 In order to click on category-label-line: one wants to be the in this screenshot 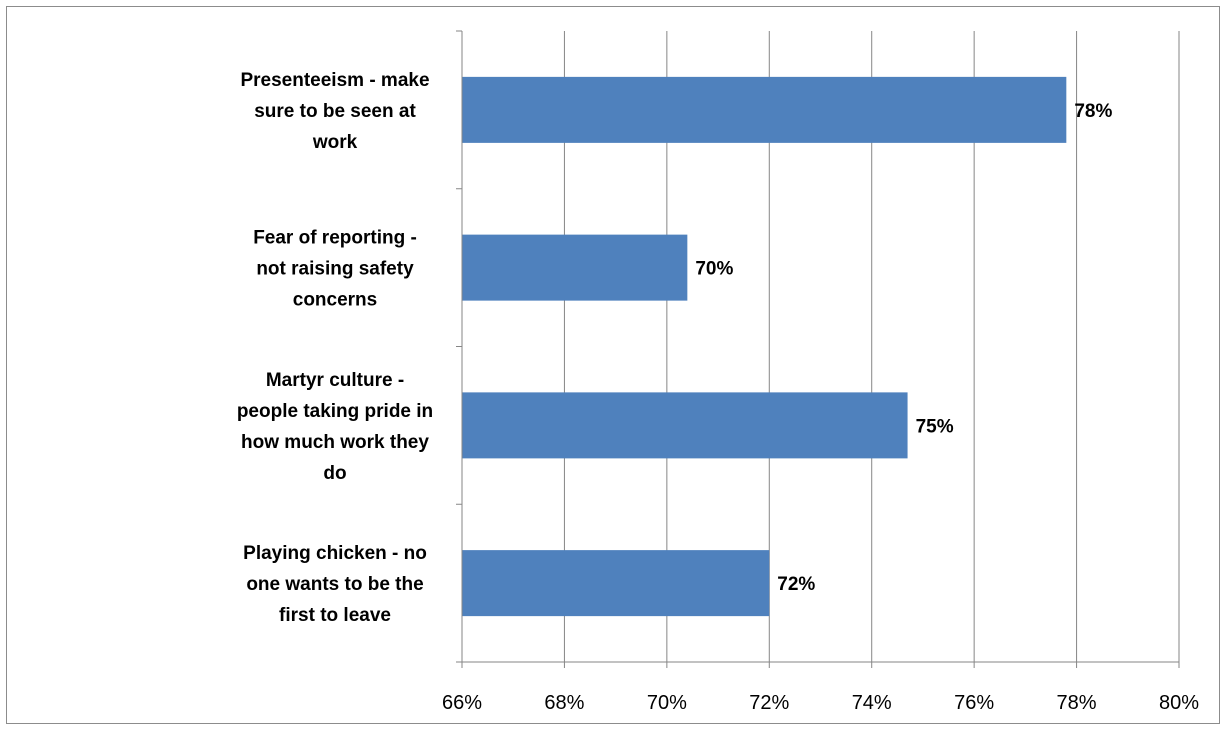, I will do `click(334, 584)`.